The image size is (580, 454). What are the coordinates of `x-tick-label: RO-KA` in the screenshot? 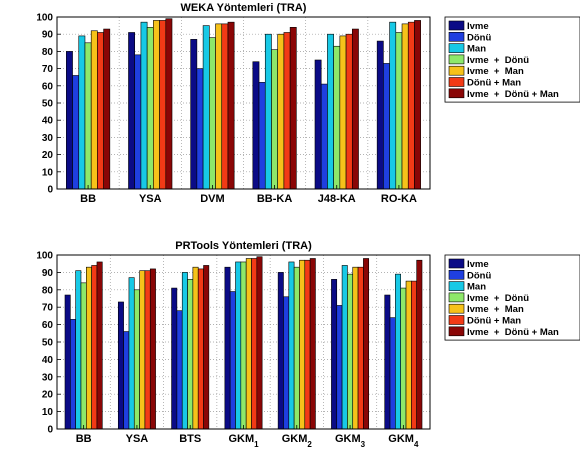 It's located at (399, 199).